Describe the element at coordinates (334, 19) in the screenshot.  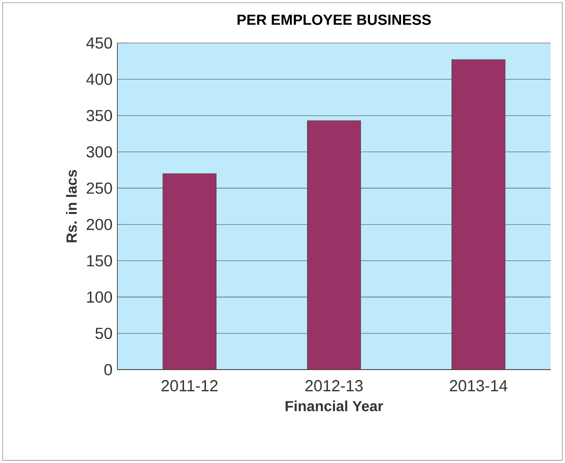
I see `chart-title: PER EMPLOYEE BUSINESS` at that location.